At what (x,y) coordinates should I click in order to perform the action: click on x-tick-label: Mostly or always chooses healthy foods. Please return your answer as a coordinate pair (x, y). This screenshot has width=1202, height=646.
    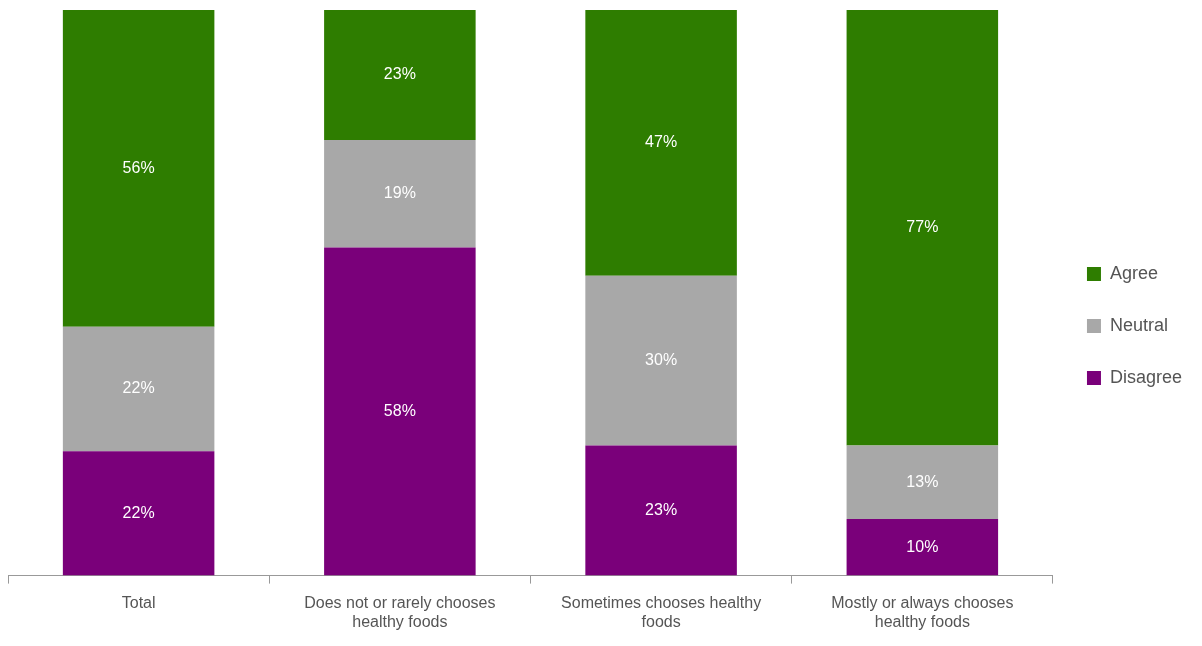
    Looking at the image, I should click on (922, 611).